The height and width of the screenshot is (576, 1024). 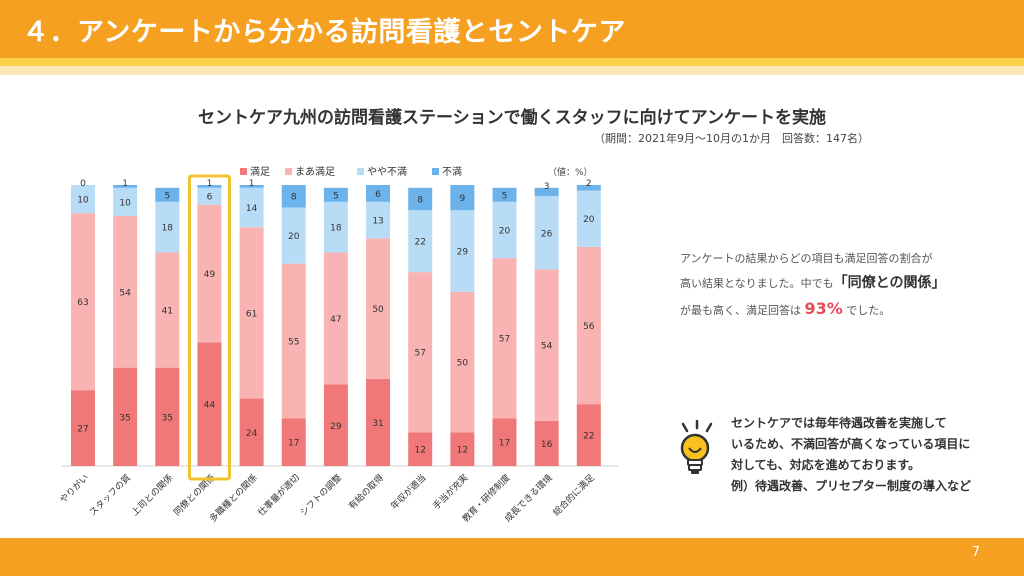 What do you see at coordinates (463, 253) in the screenshot?
I see `data-label: 29` at bounding box center [463, 253].